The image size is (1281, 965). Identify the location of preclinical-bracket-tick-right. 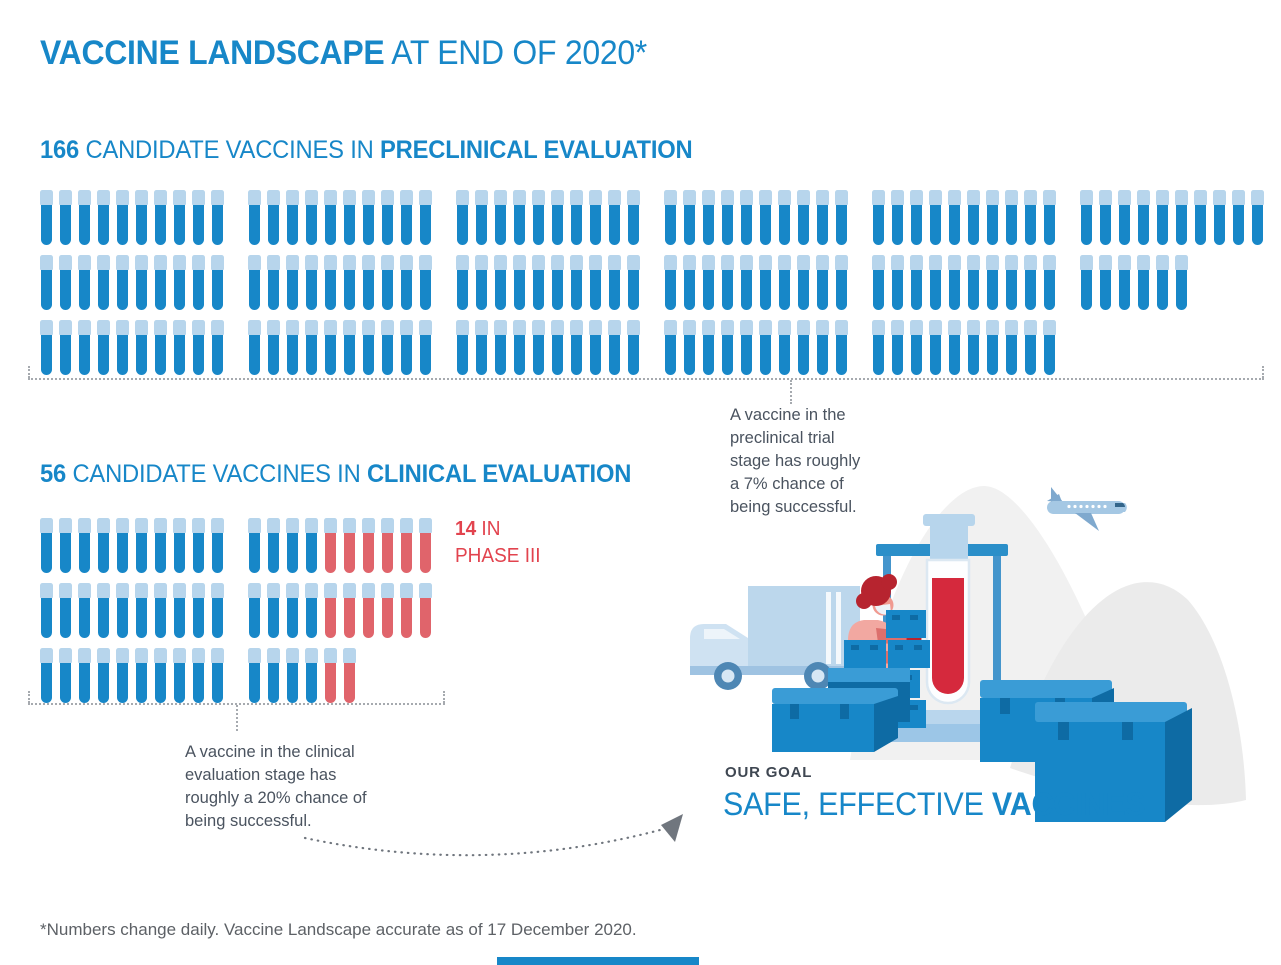
(1263, 372).